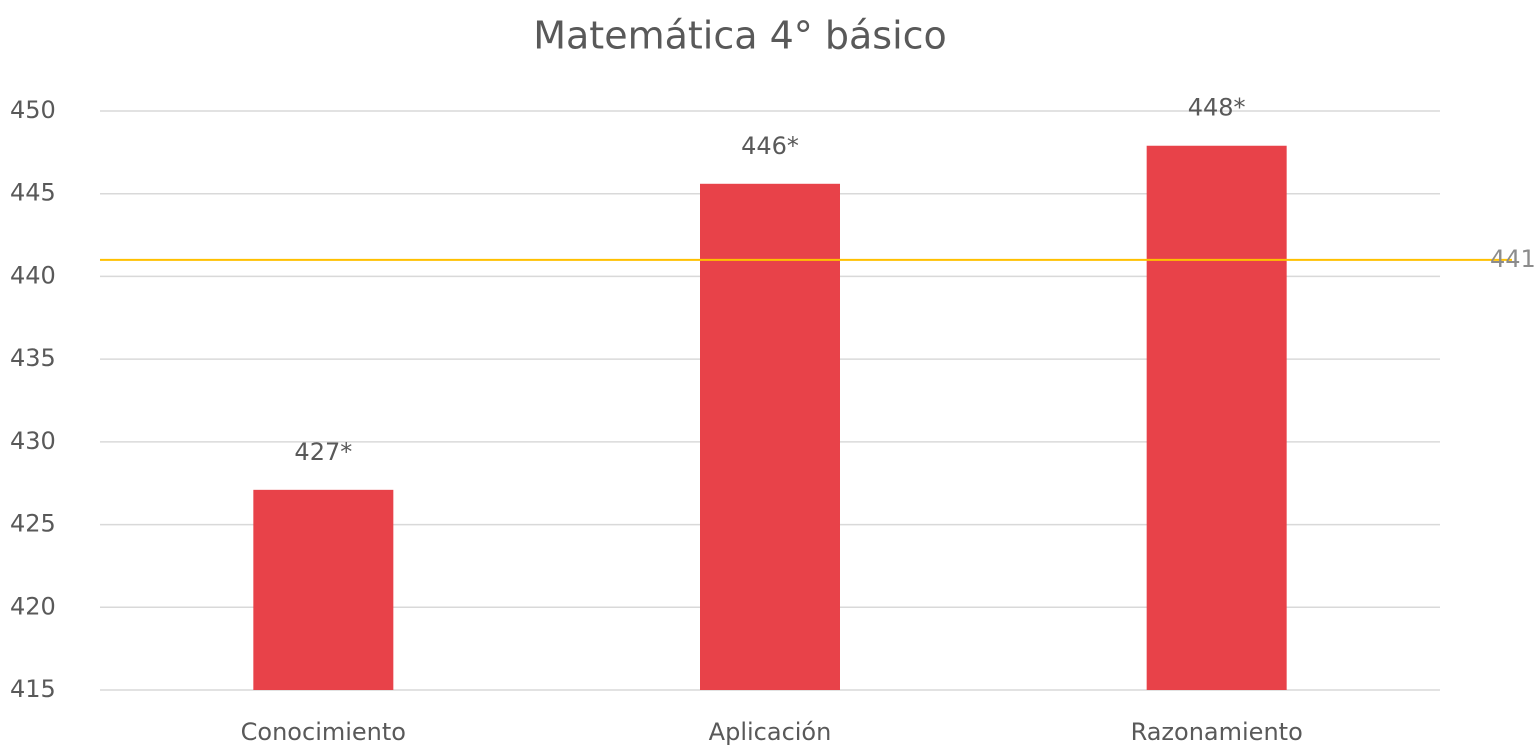  What do you see at coordinates (1217, 108) in the screenshot?
I see `value-label: 448*` at bounding box center [1217, 108].